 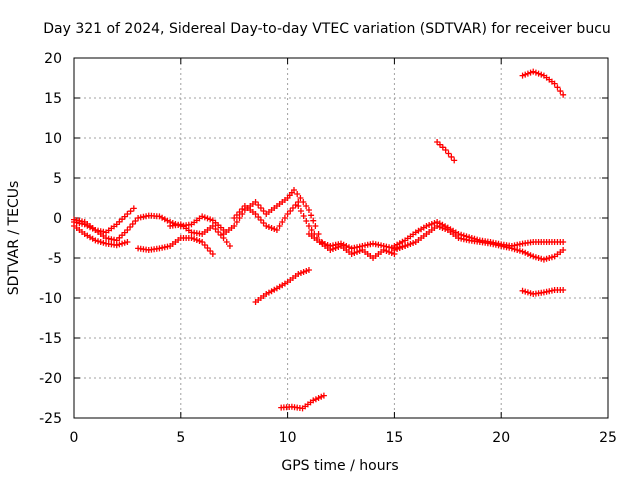 What do you see at coordinates (543, 292) in the screenshot?
I see `series-track-o` at bounding box center [543, 292].